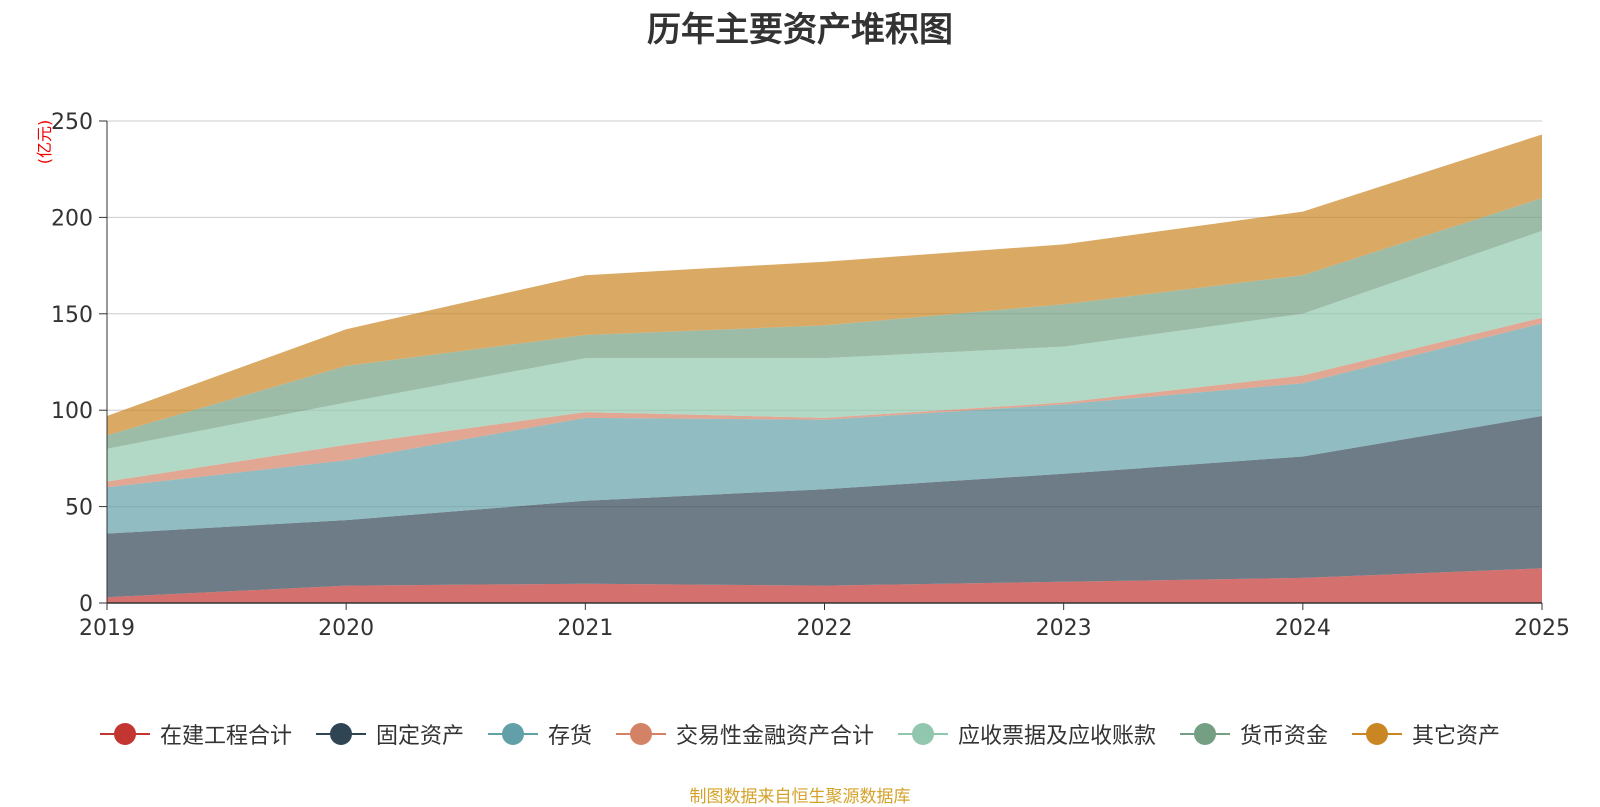 The height and width of the screenshot is (807, 1600). What do you see at coordinates (1456, 736) in the screenshot?
I see `legend-label: 其它资产` at bounding box center [1456, 736].